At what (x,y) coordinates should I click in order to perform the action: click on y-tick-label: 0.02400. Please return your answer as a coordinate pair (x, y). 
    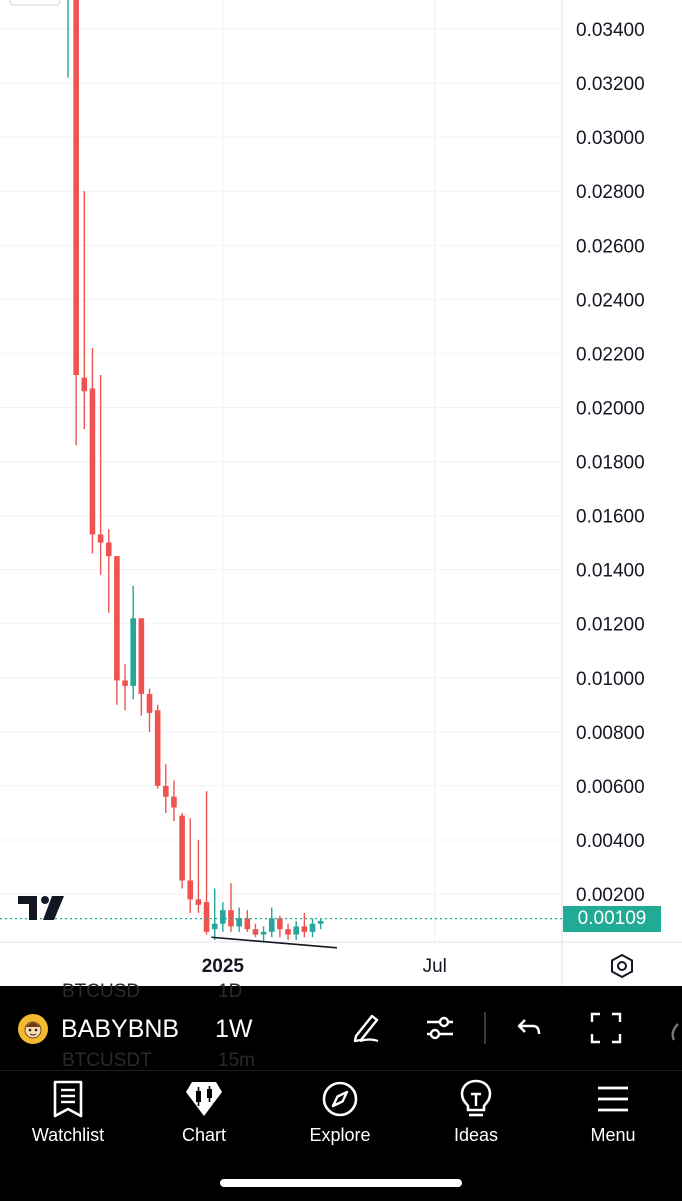
    Looking at the image, I should click on (610, 300).